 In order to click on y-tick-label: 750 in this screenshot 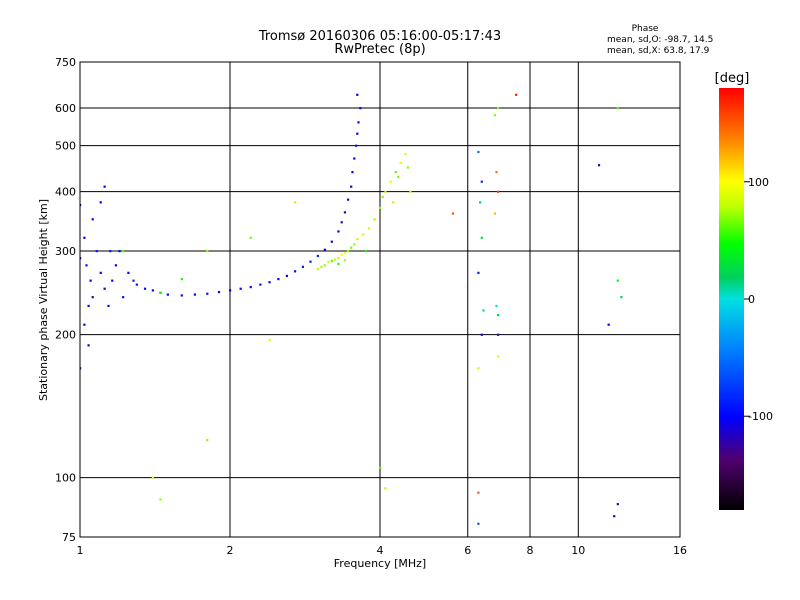, I will do `click(65, 62)`.